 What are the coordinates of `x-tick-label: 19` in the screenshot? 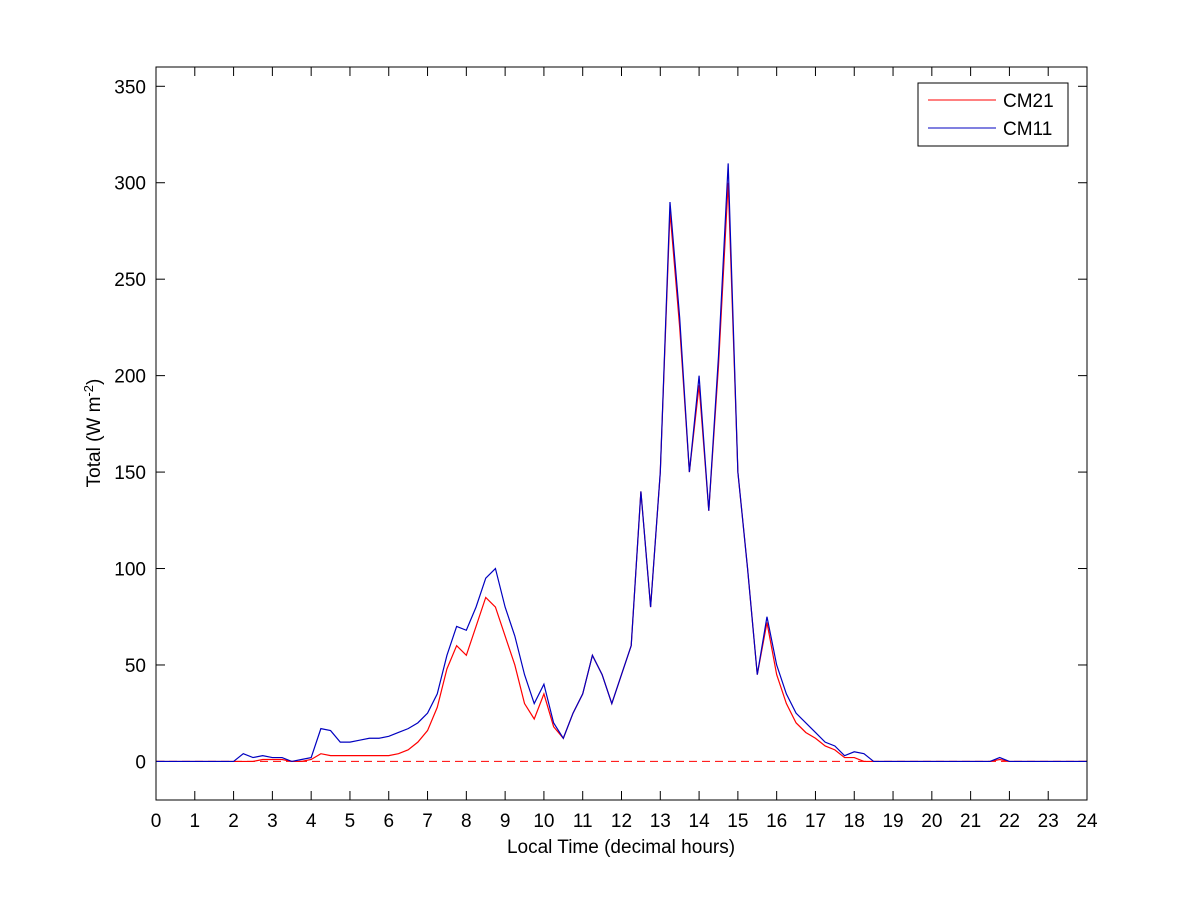 It's located at (892, 821).